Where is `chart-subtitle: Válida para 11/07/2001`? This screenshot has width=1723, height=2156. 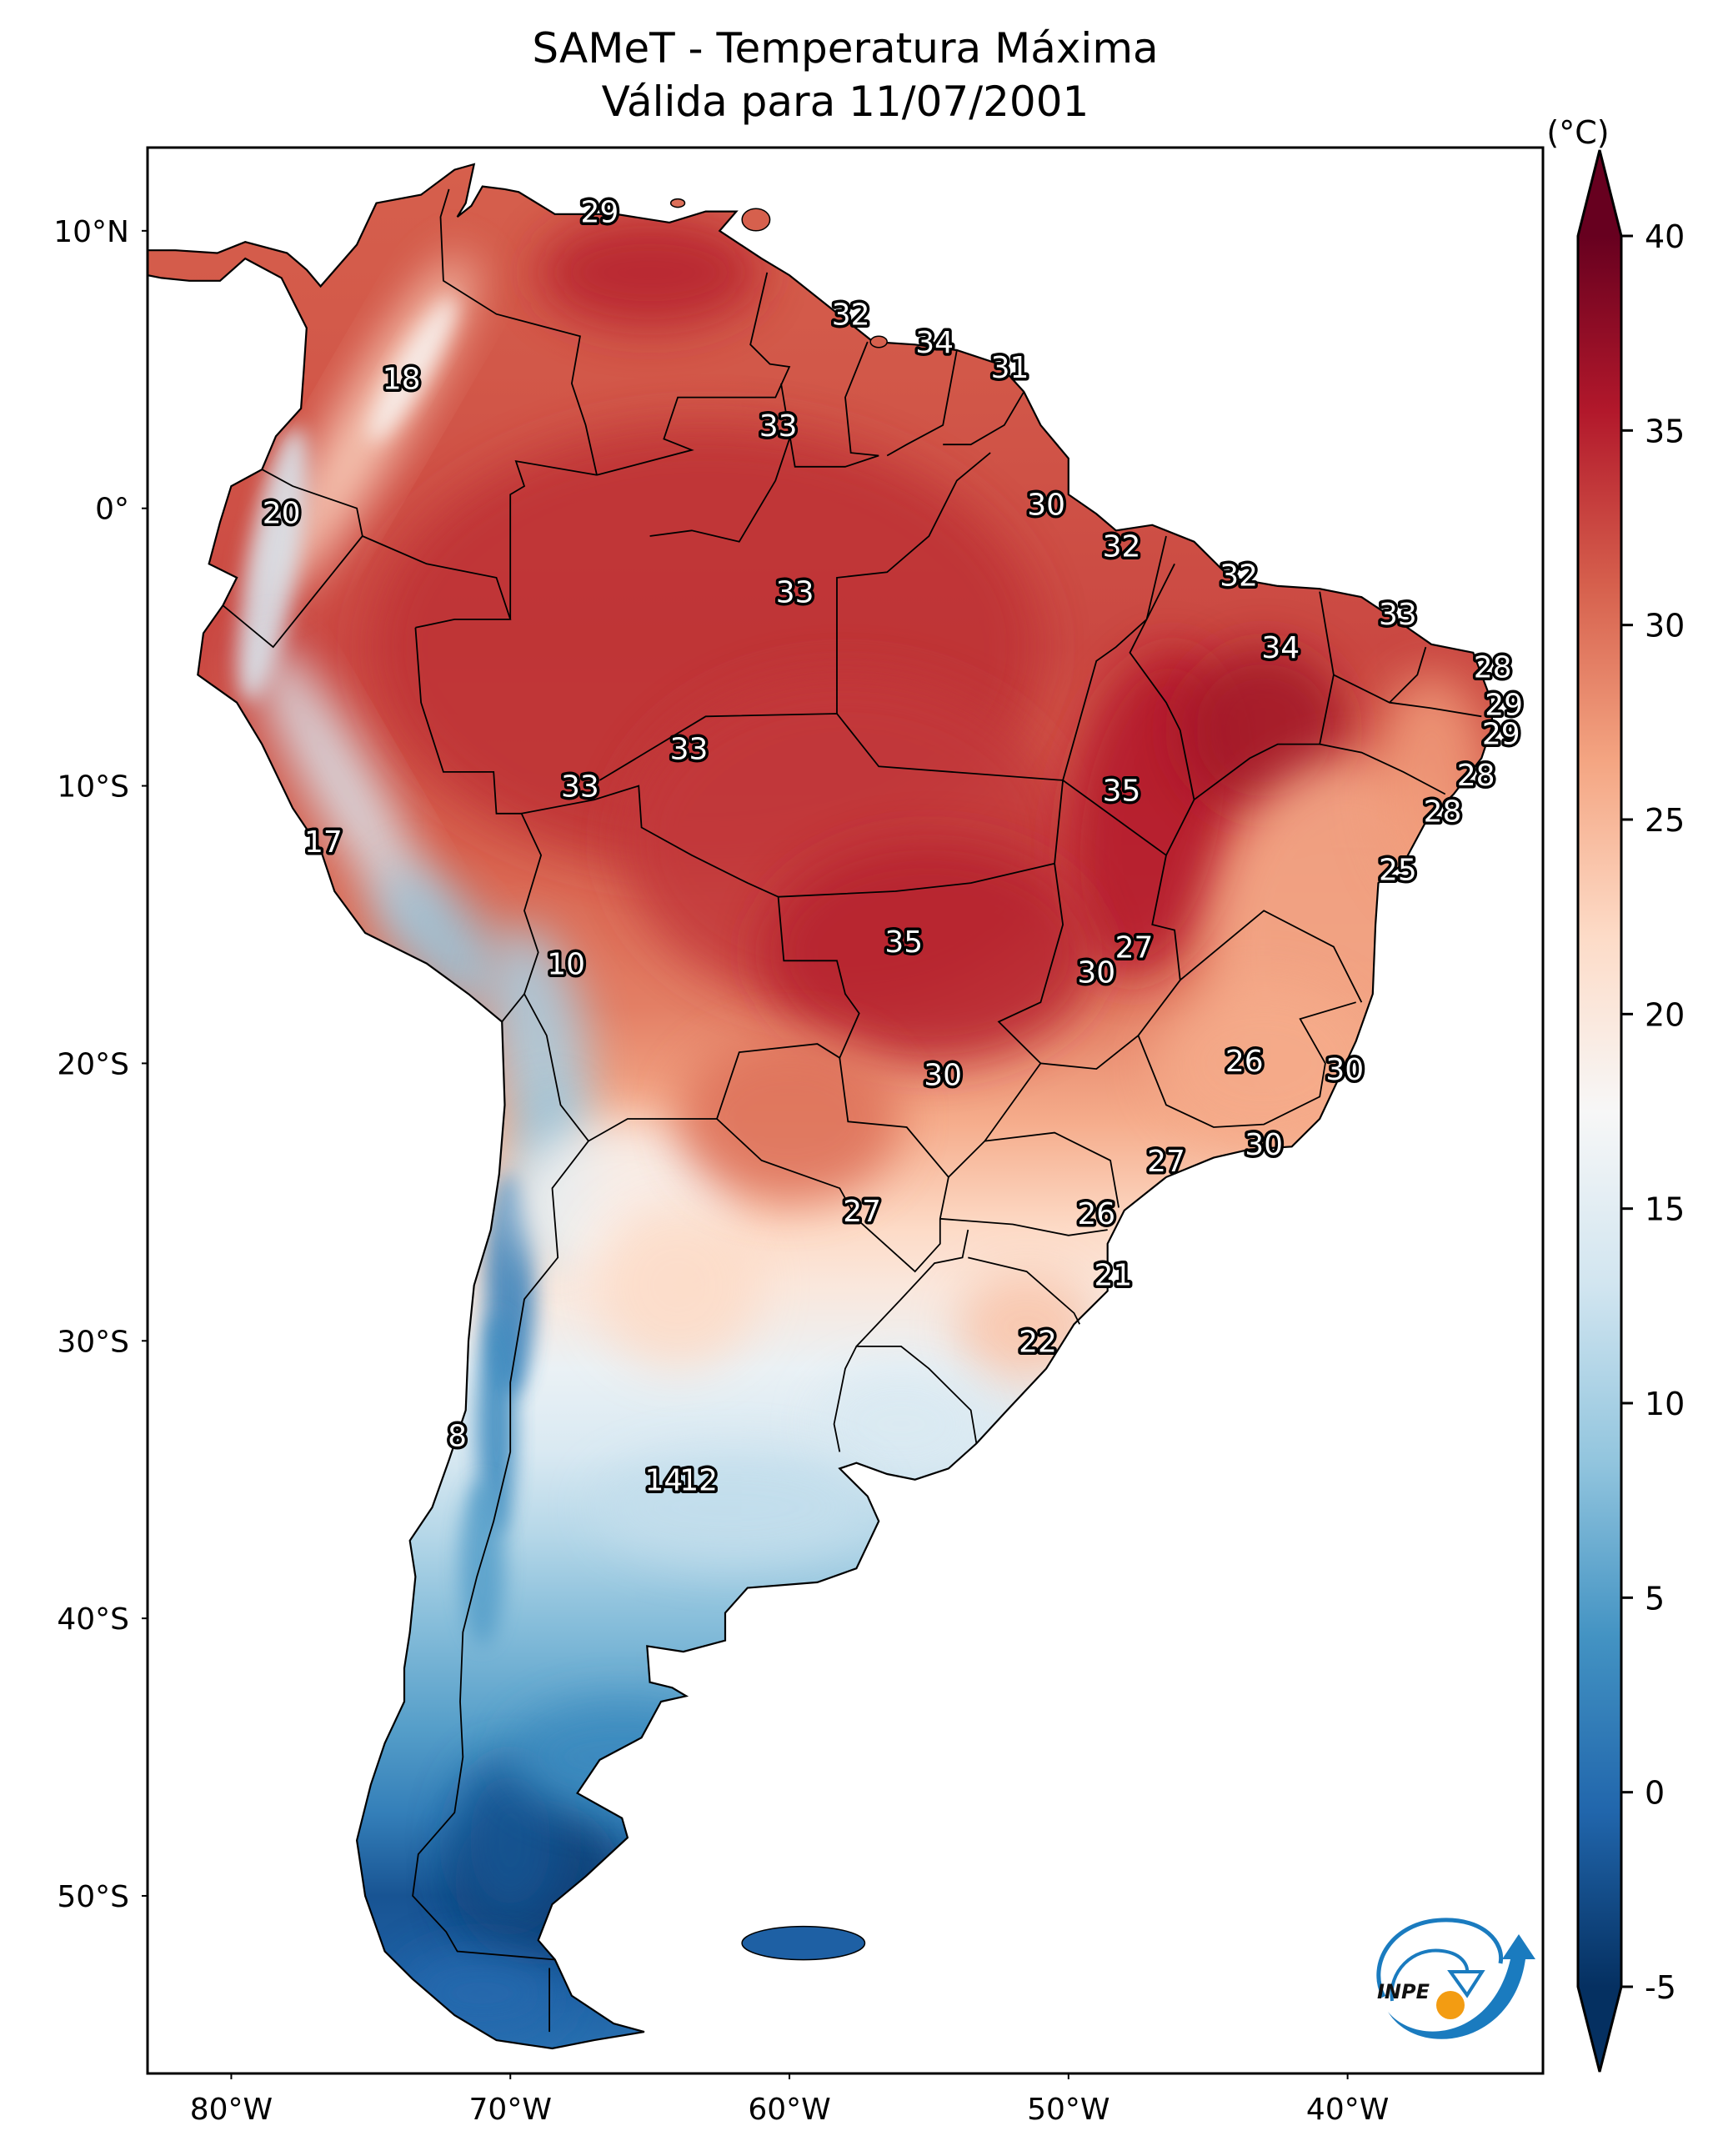
chart-subtitle: Válida para 11/07/2001 is located at coordinates (845, 102).